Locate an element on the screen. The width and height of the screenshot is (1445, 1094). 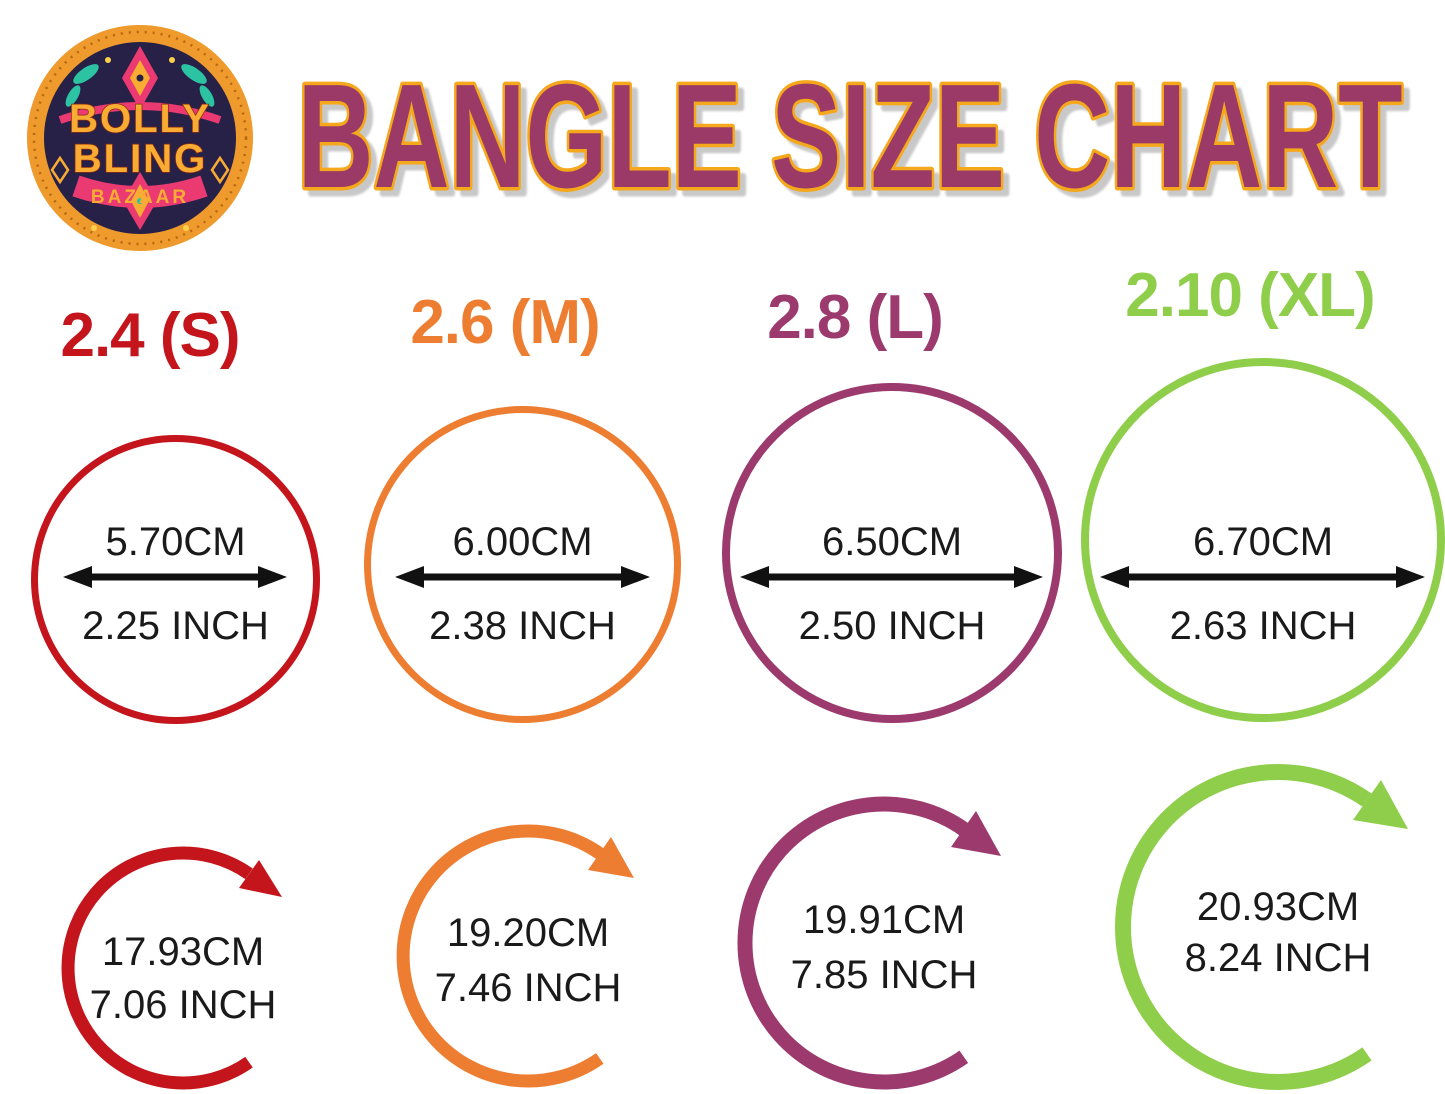
circumference-inch-s: 7.06 INCH is located at coordinates (183, 1005).